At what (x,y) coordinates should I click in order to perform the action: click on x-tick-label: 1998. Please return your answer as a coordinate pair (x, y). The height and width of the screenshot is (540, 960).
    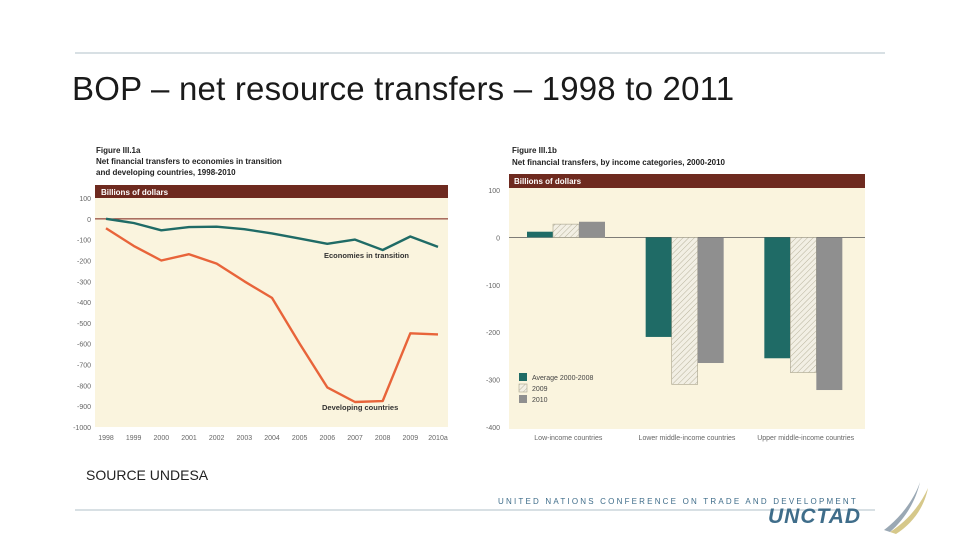
    Looking at the image, I should click on (106, 438).